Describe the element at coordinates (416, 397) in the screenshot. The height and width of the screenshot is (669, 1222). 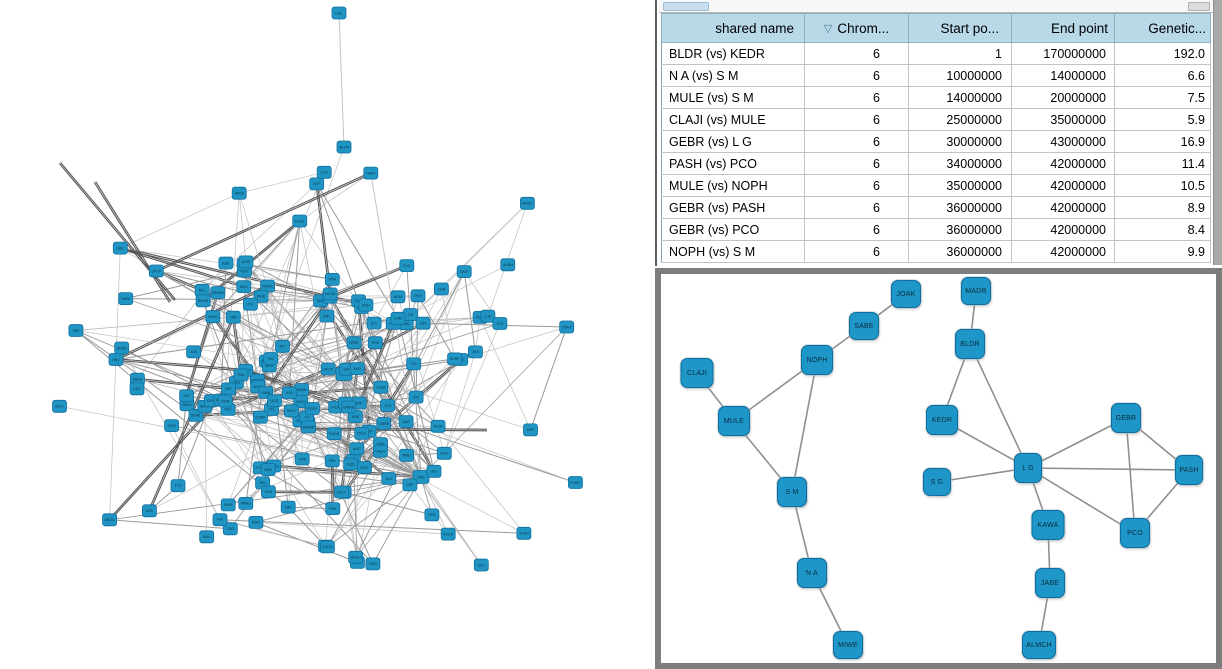
I see `network-node: IPD` at that location.